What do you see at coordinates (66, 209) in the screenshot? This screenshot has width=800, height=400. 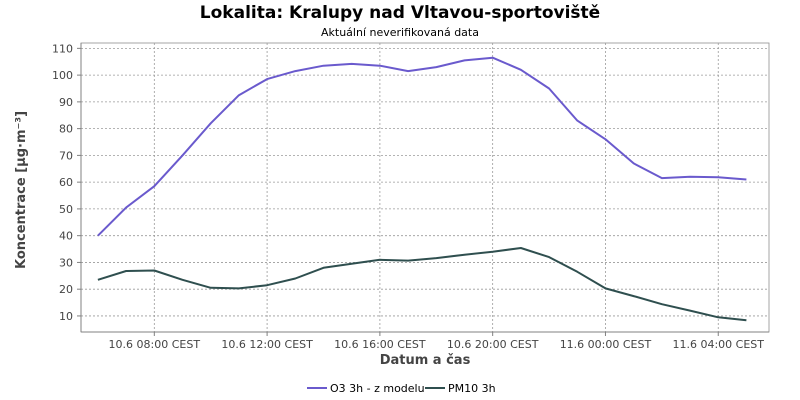 I see `y-tick-label: 50` at bounding box center [66, 209].